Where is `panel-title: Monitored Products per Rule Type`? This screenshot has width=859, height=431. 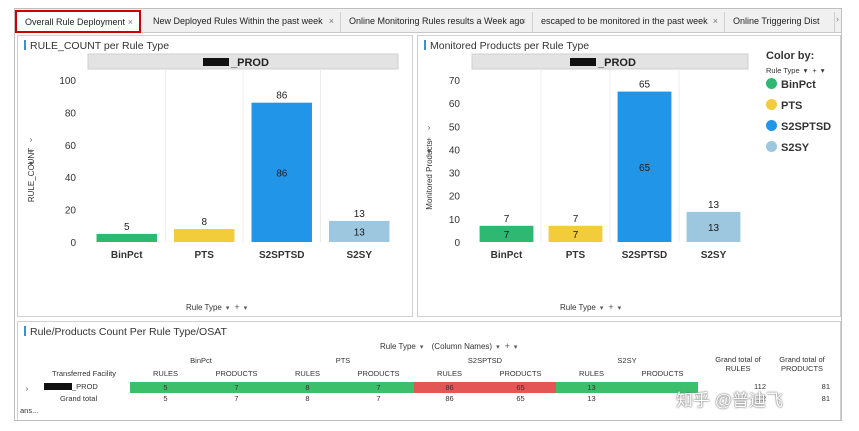 panel-title: Monitored Products per Rule Type is located at coordinates (506, 46).